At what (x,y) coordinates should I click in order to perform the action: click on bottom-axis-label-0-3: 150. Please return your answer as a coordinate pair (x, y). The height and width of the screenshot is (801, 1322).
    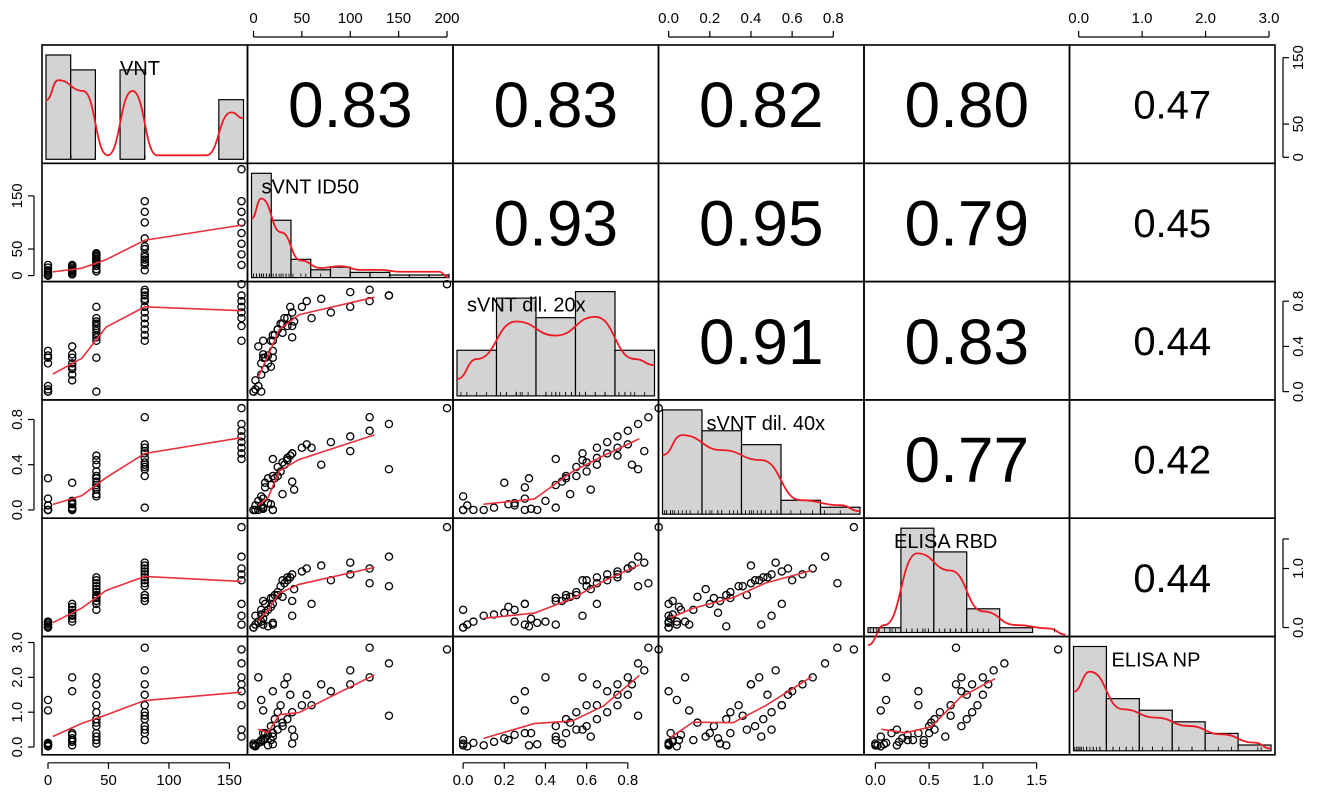
    Looking at the image, I should click on (229, 780).